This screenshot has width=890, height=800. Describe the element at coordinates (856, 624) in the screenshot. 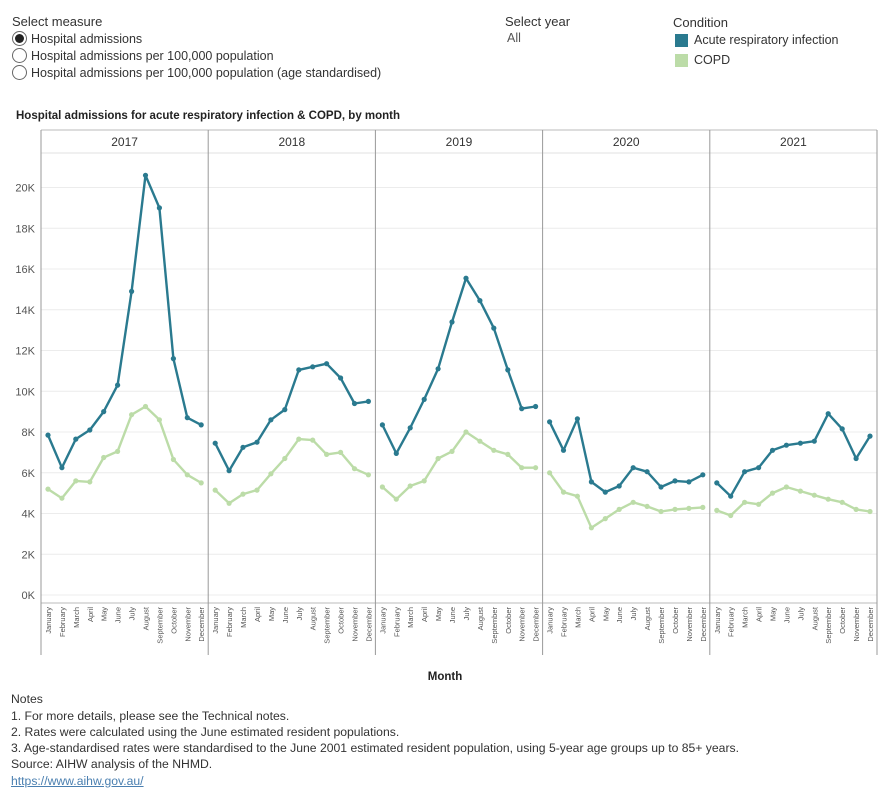

I see `month-tick-label: November` at that location.